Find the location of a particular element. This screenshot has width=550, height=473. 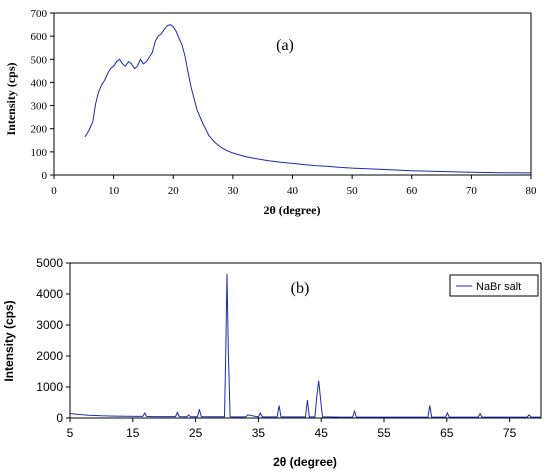

panel-a-x-tick-label: 0 is located at coordinates (54, 191).